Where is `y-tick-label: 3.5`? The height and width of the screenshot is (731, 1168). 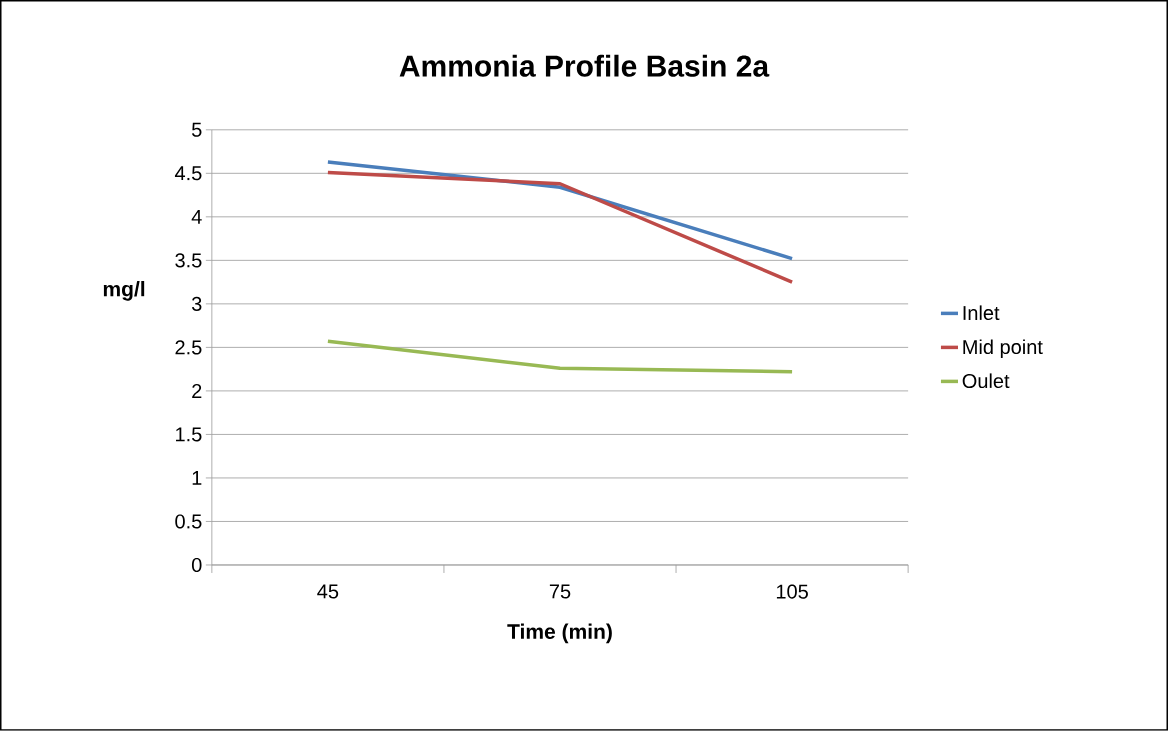 y-tick-label: 3.5 is located at coordinates (188, 260).